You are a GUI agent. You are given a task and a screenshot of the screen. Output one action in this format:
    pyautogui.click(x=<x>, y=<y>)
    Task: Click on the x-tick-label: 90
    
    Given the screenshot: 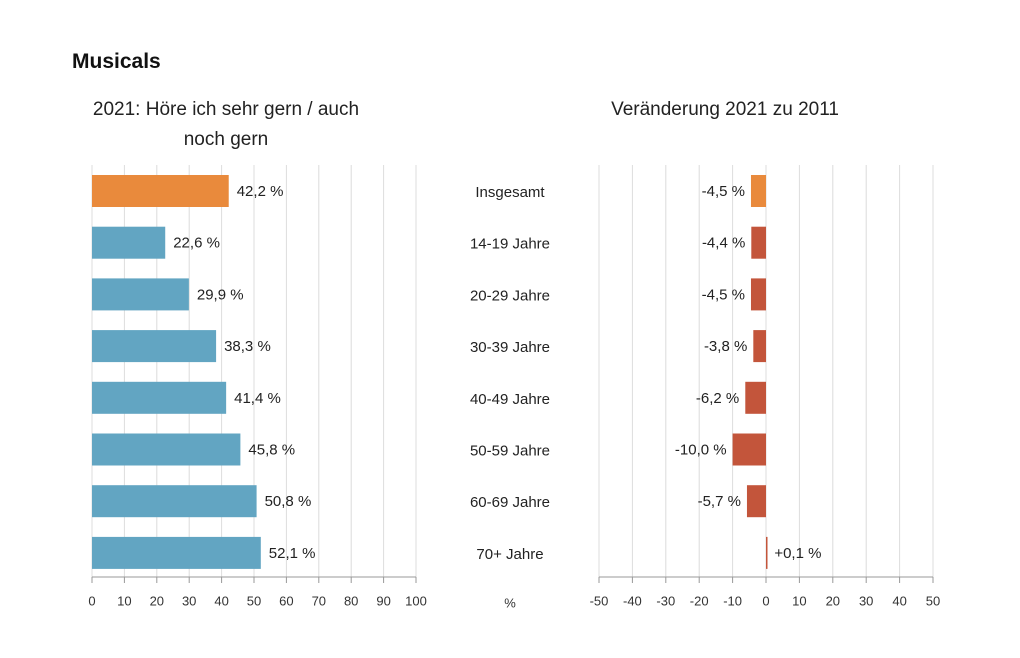 What is the action you would take?
    pyautogui.click(x=383, y=600)
    